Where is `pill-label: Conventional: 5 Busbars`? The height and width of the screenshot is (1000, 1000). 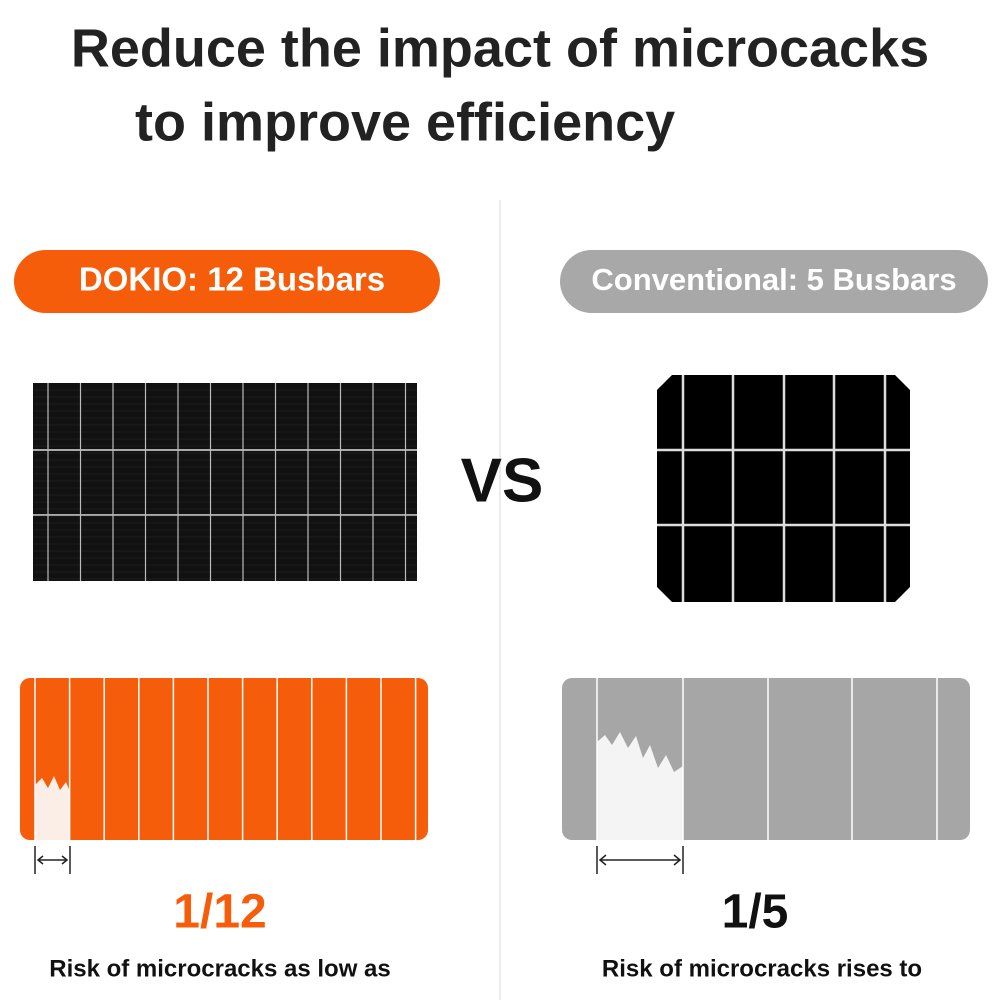
pill-label: Conventional: 5 Busbars is located at coordinates (773, 279).